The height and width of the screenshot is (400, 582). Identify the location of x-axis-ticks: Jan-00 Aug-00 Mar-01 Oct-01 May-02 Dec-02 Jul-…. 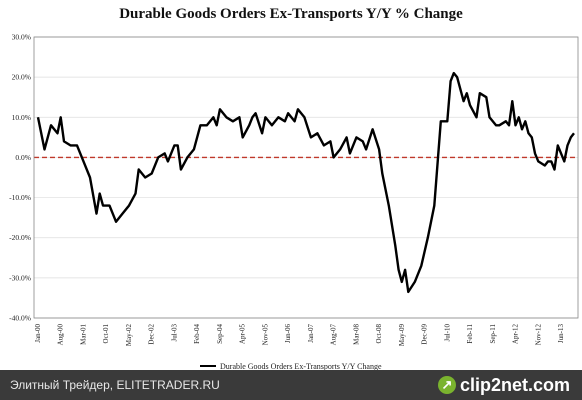
(299, 335).